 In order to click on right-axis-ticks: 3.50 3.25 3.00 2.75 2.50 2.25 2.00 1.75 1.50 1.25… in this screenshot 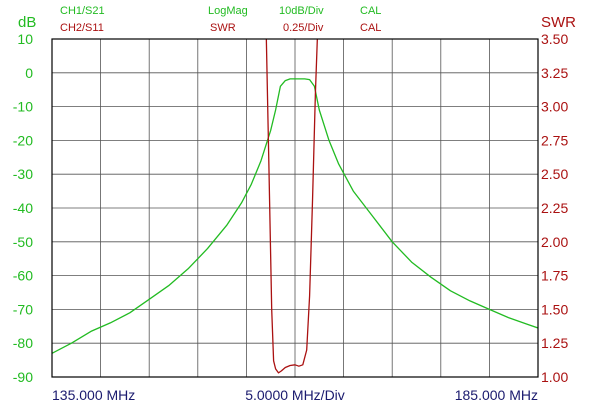, I will do `click(554, 208)`.